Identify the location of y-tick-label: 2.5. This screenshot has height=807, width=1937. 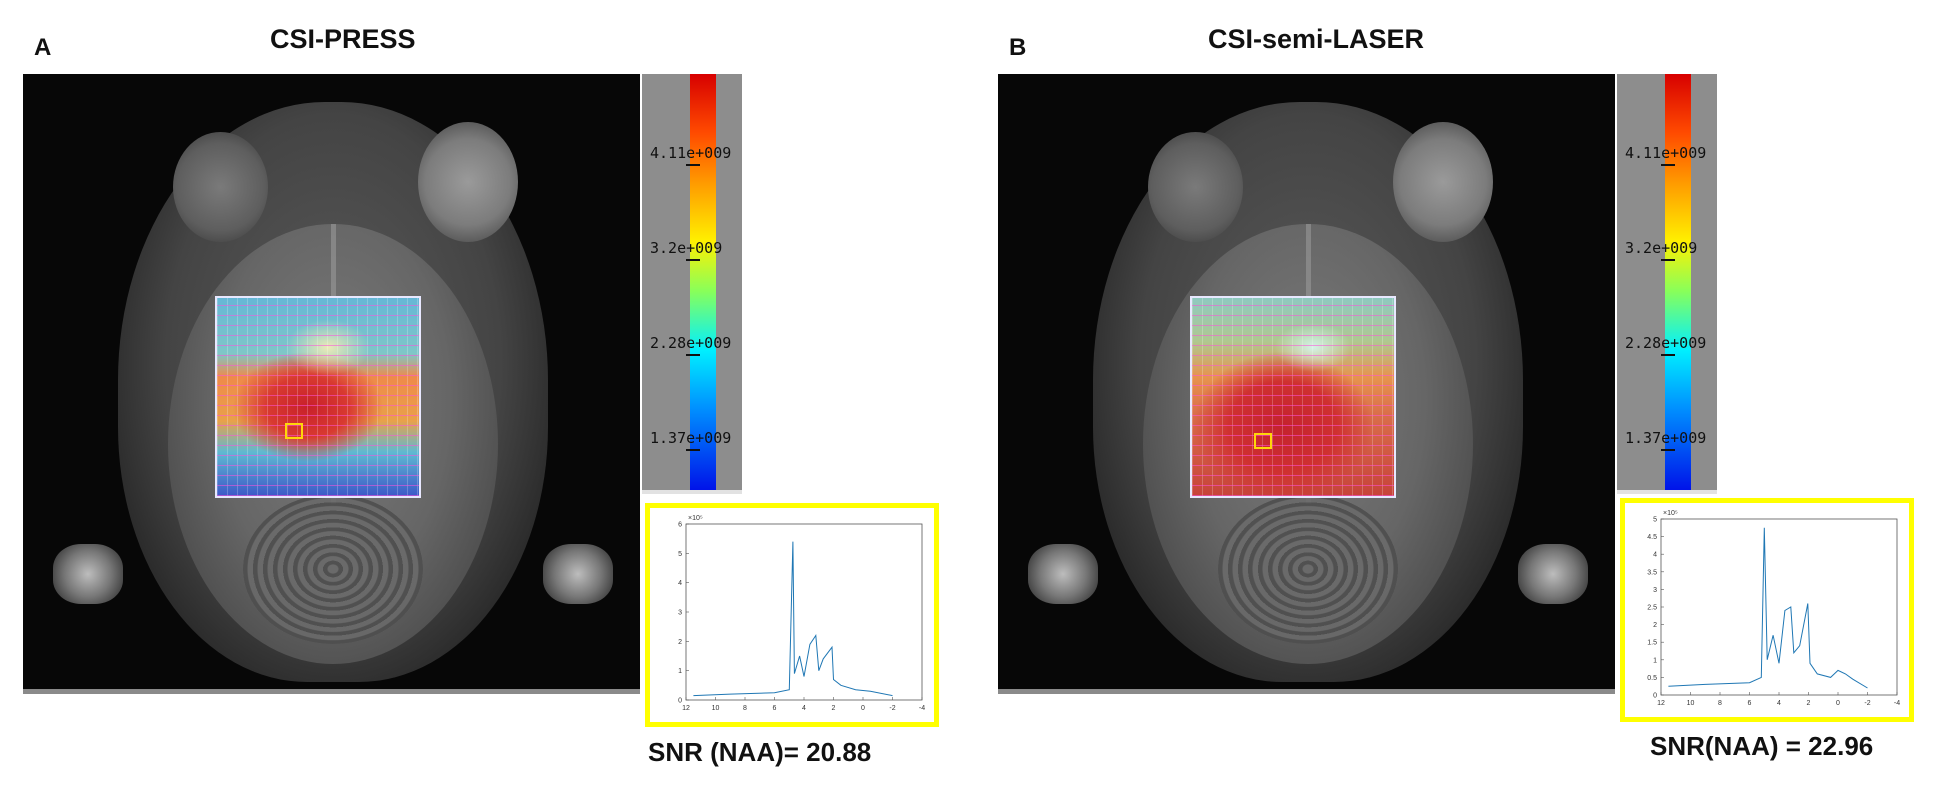
(1652, 608).